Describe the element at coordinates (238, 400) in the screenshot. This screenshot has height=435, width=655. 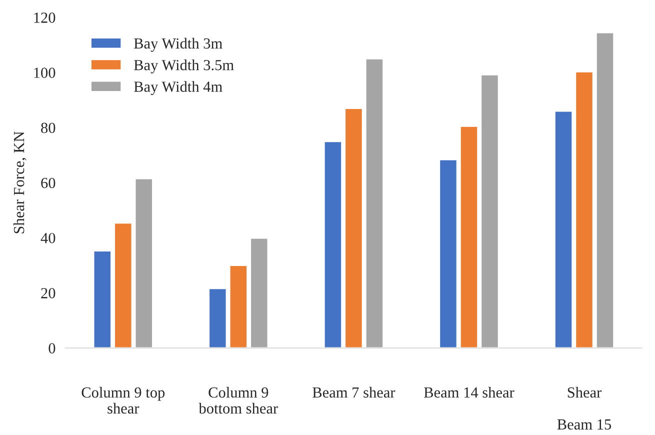
I see `x-tick-label: Column 9 bottom shear` at that location.